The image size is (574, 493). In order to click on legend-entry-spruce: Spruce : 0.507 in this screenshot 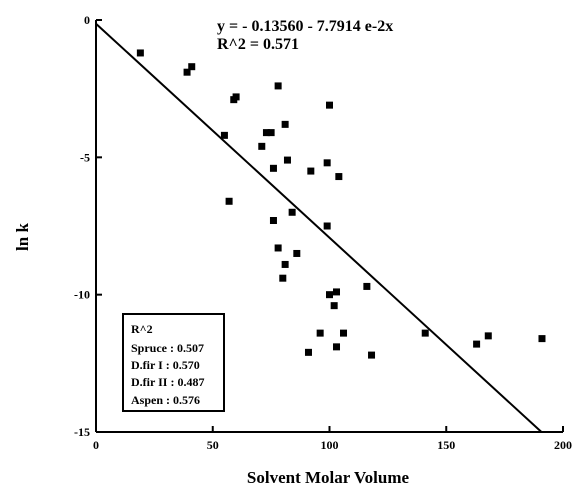, I will do `click(167, 348)`.